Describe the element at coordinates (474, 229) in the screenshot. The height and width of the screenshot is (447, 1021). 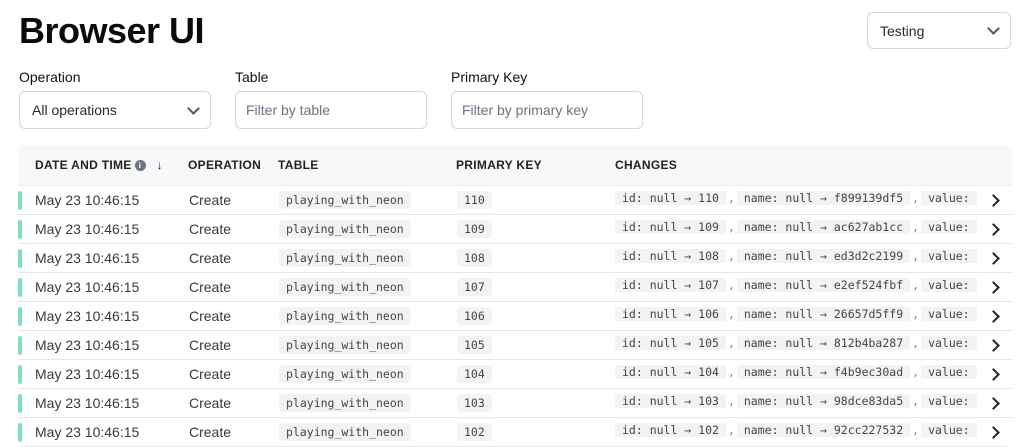
I see `primary-key-cell: 109` at that location.